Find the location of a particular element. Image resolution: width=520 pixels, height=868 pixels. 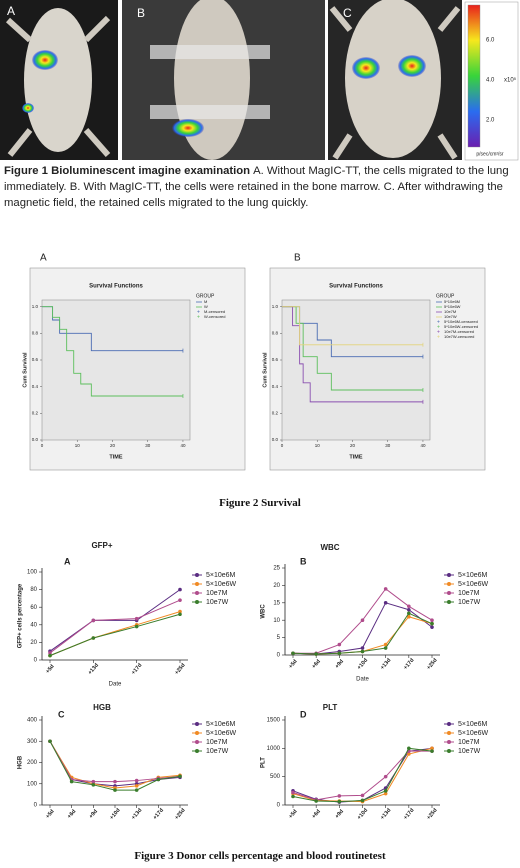

y-axis-label: WBC is located at coordinates (264, 611).